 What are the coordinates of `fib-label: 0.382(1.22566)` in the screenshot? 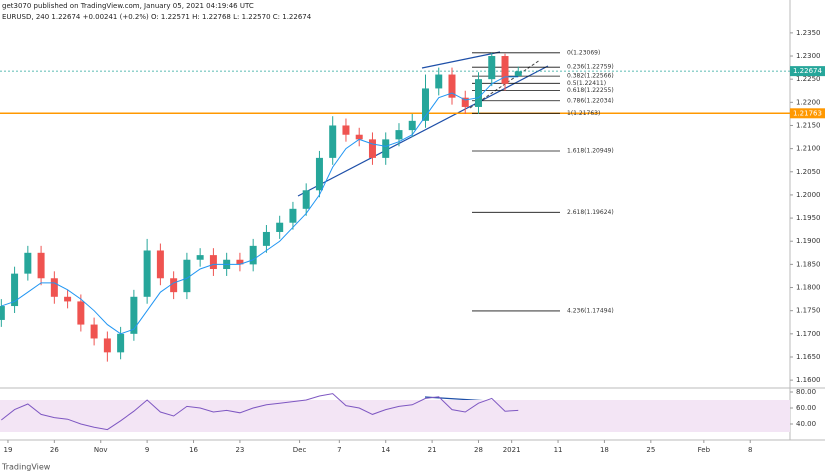 It's located at (590, 76).